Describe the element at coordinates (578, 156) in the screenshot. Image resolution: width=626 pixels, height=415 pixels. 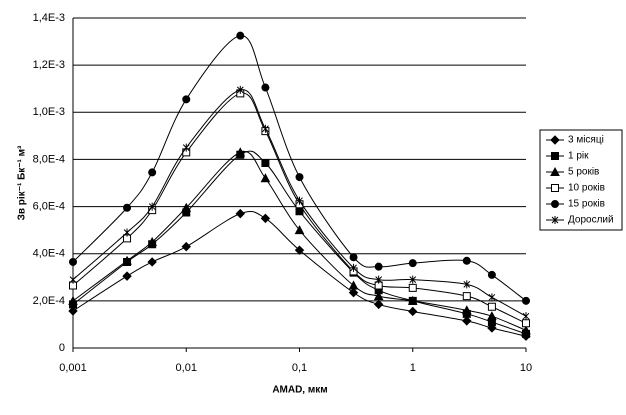
I see `legend-label: 1 рік` at that location.